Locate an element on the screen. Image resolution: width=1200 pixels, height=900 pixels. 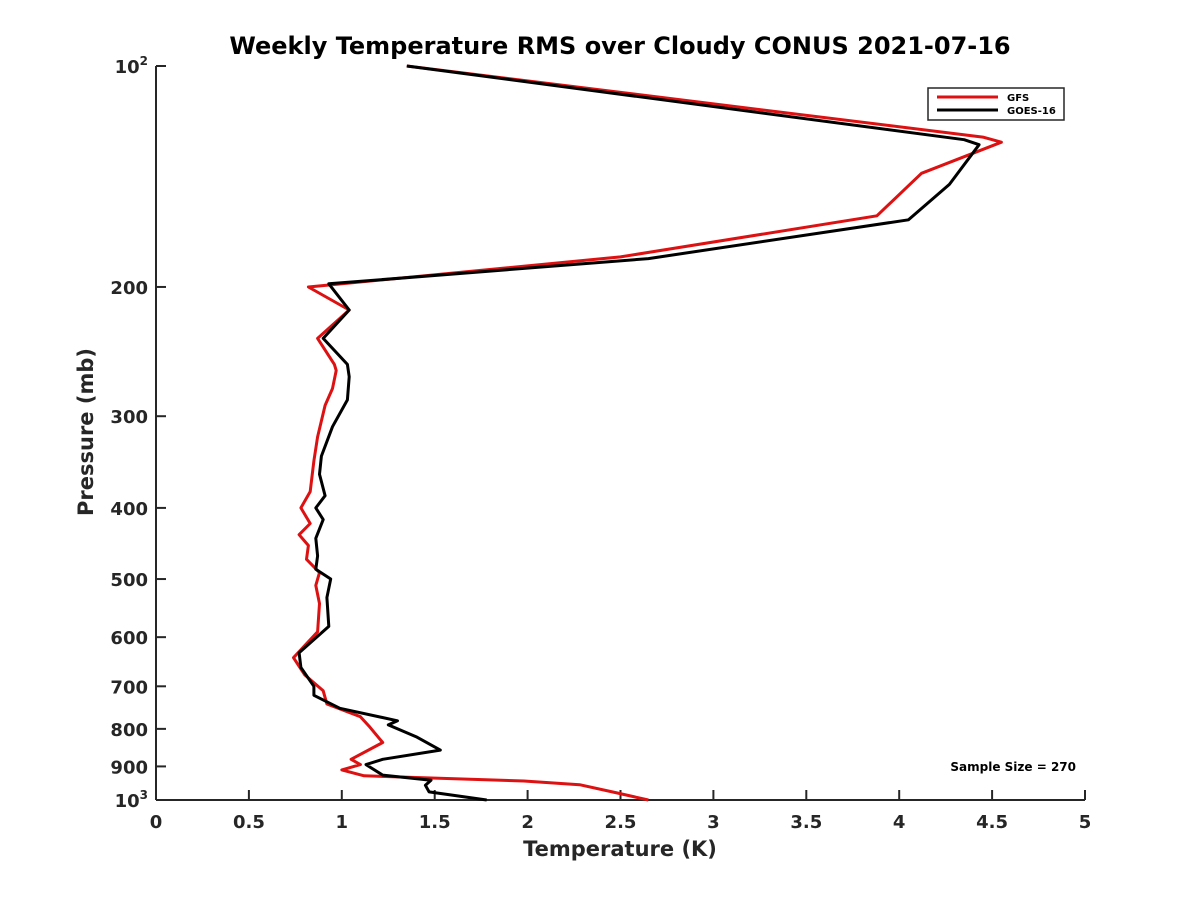
x-tick-label: 0.5 is located at coordinates (249, 822).